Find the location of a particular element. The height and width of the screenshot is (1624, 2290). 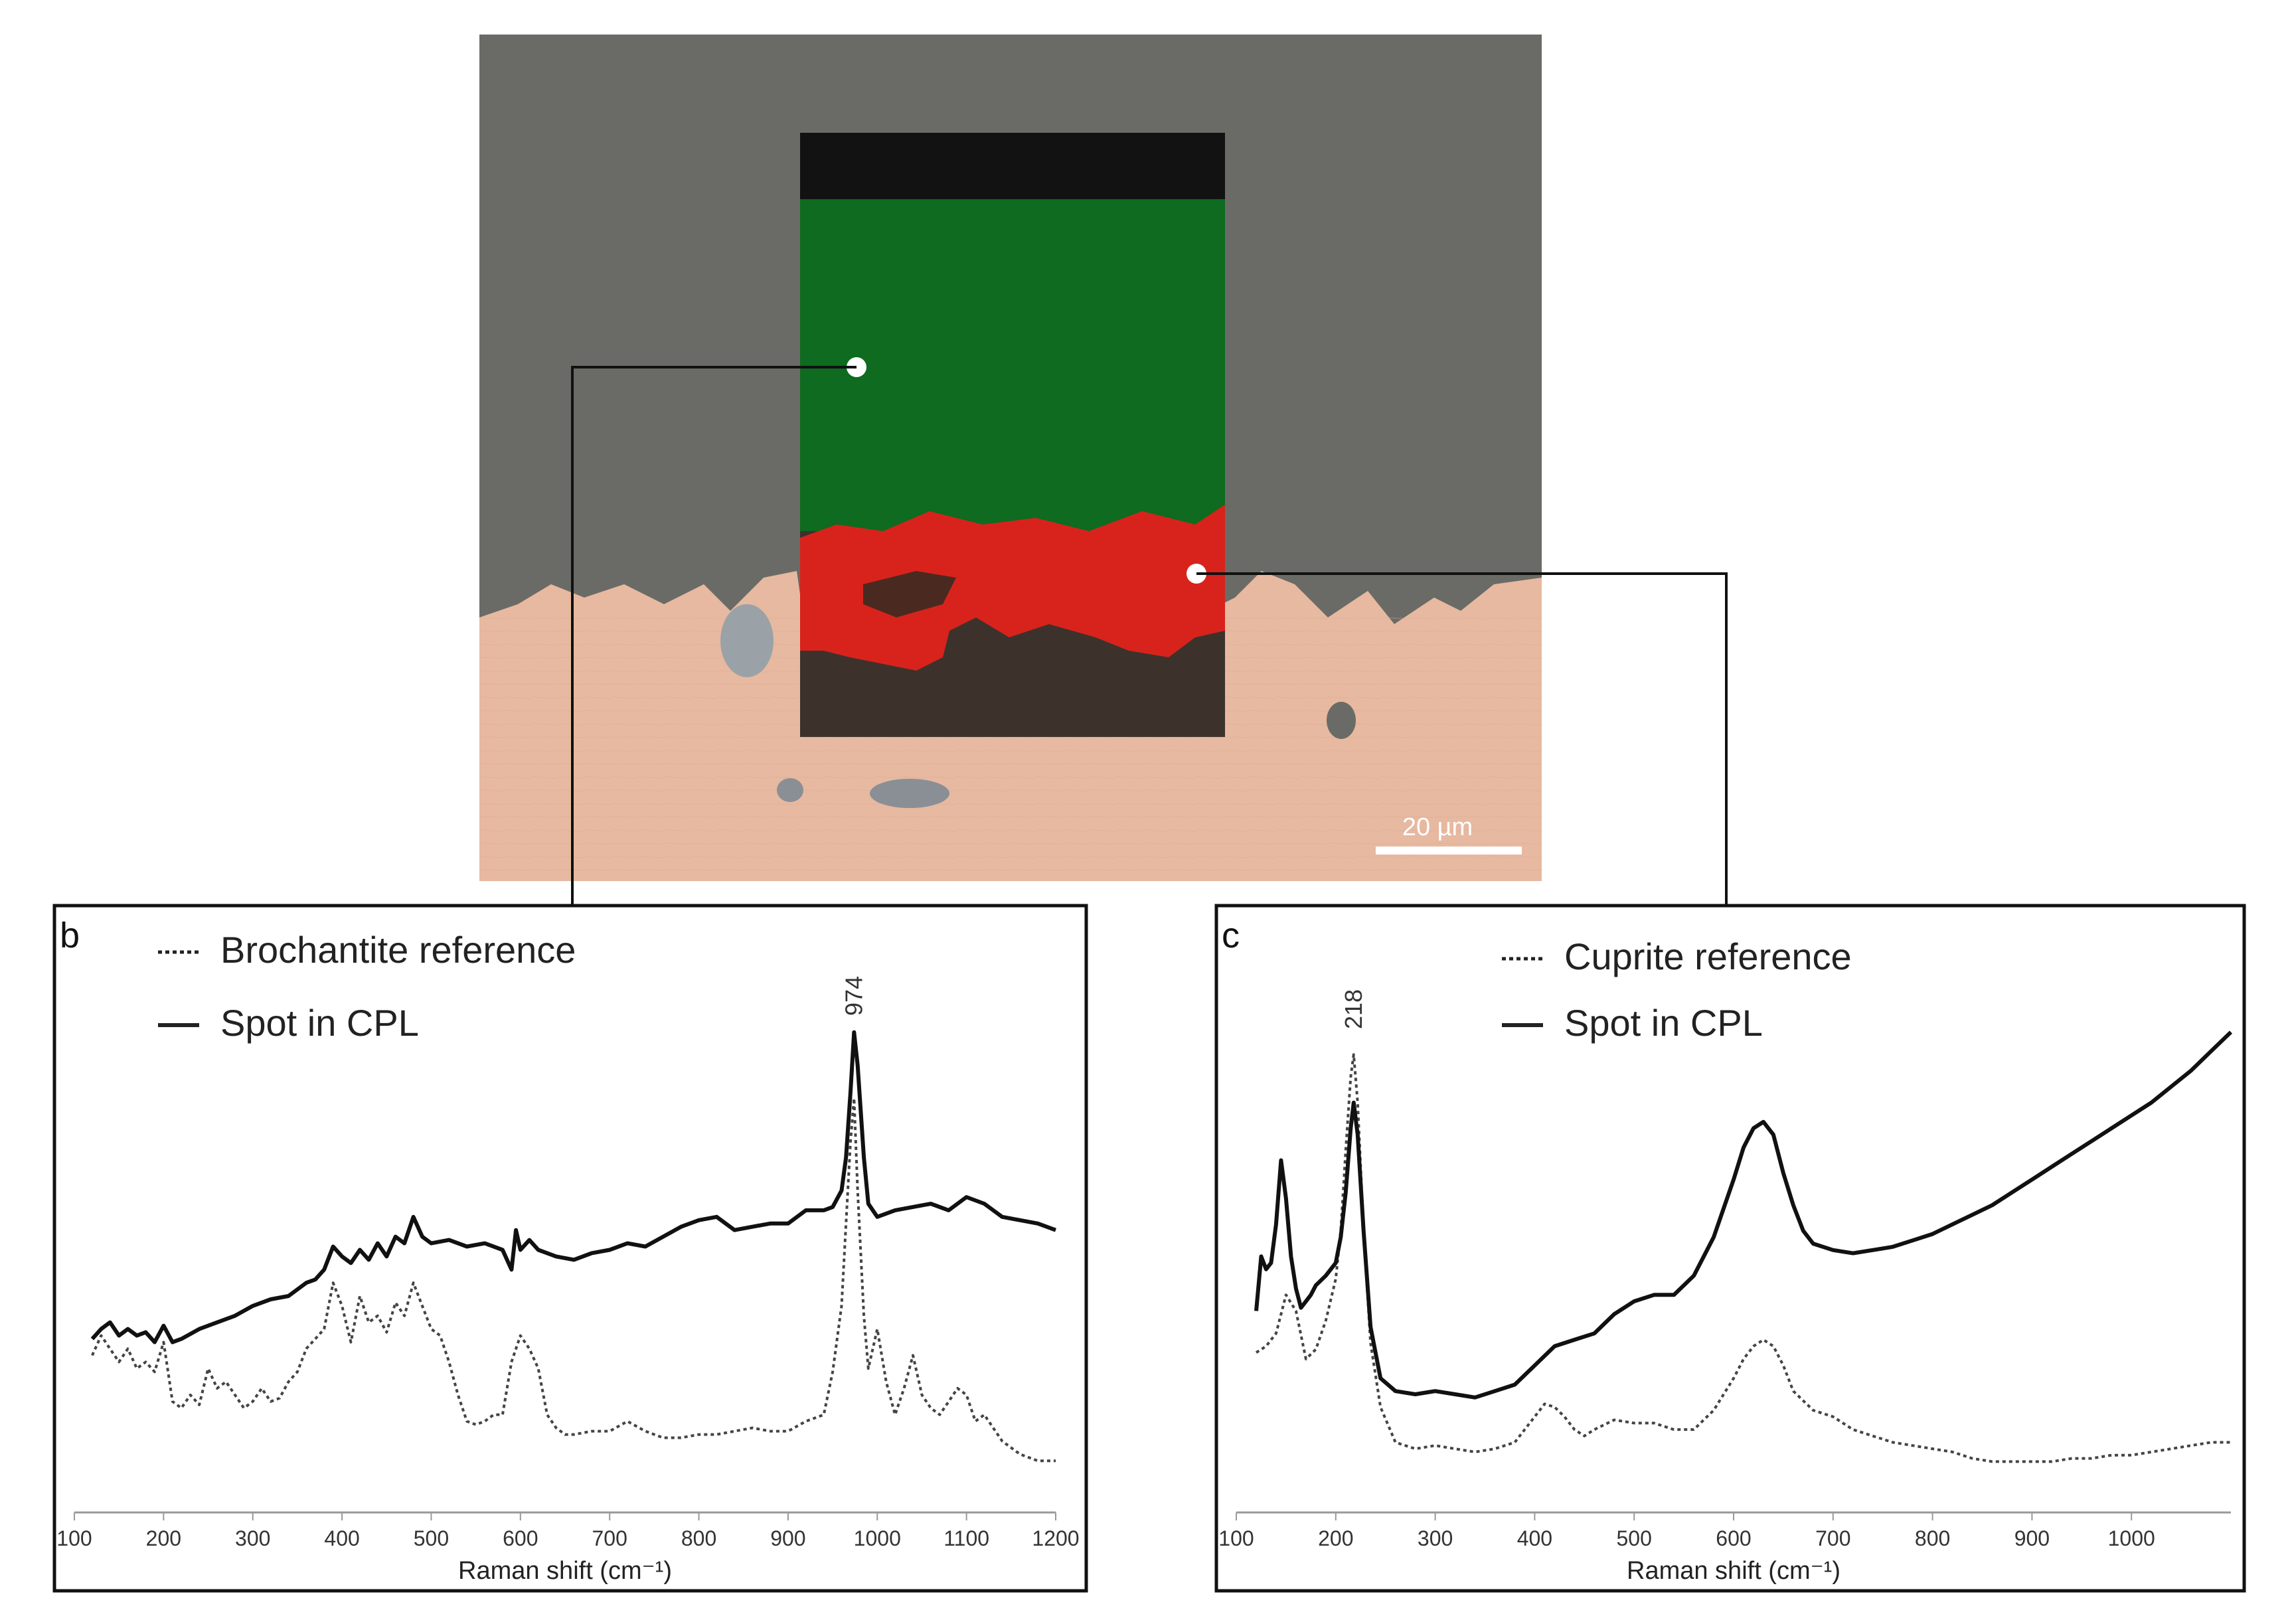

connector-line-c is located at coordinates (1462, 739).